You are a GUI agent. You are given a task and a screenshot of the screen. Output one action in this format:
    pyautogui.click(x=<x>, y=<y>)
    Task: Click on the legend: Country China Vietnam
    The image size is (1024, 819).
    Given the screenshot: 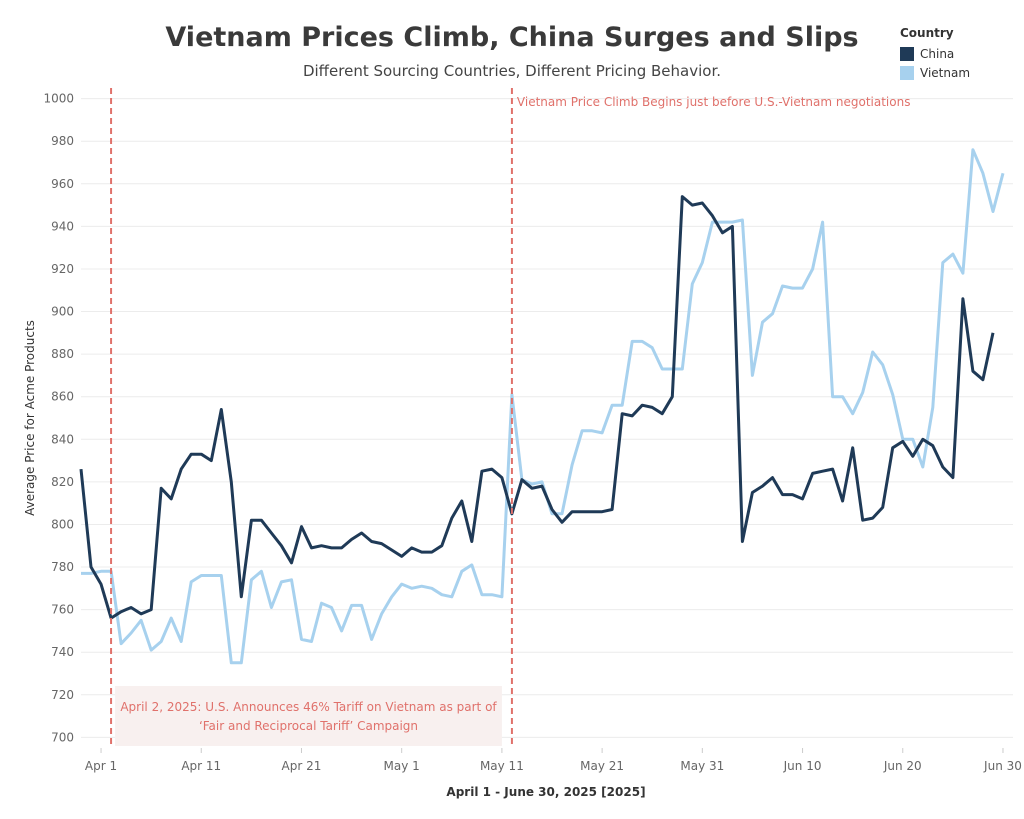 What is the action you would take?
    pyautogui.click(x=935, y=54)
    